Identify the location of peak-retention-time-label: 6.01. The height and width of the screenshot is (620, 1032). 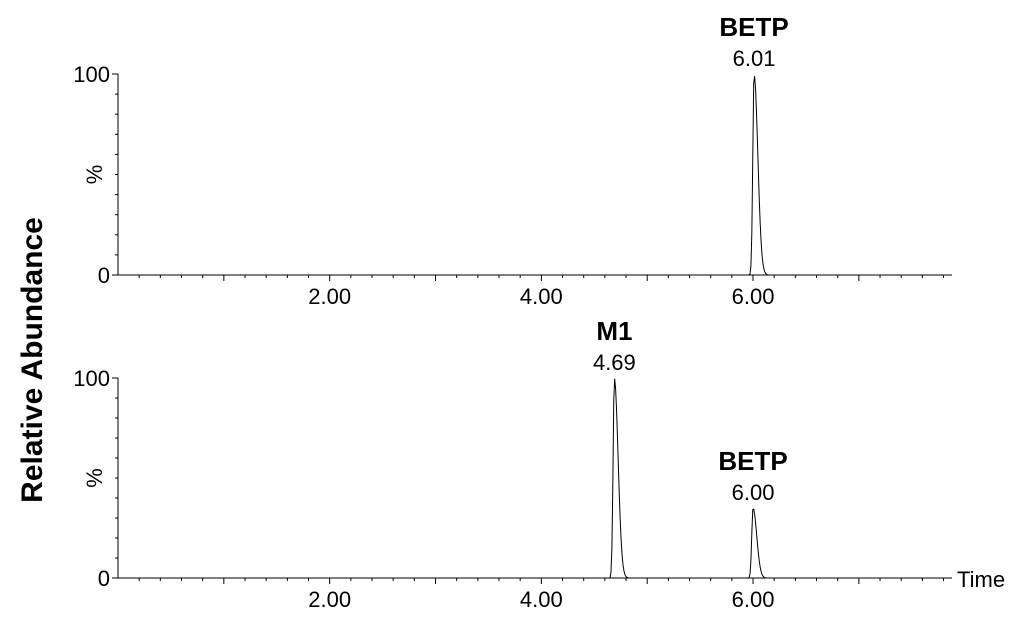
(754, 58).